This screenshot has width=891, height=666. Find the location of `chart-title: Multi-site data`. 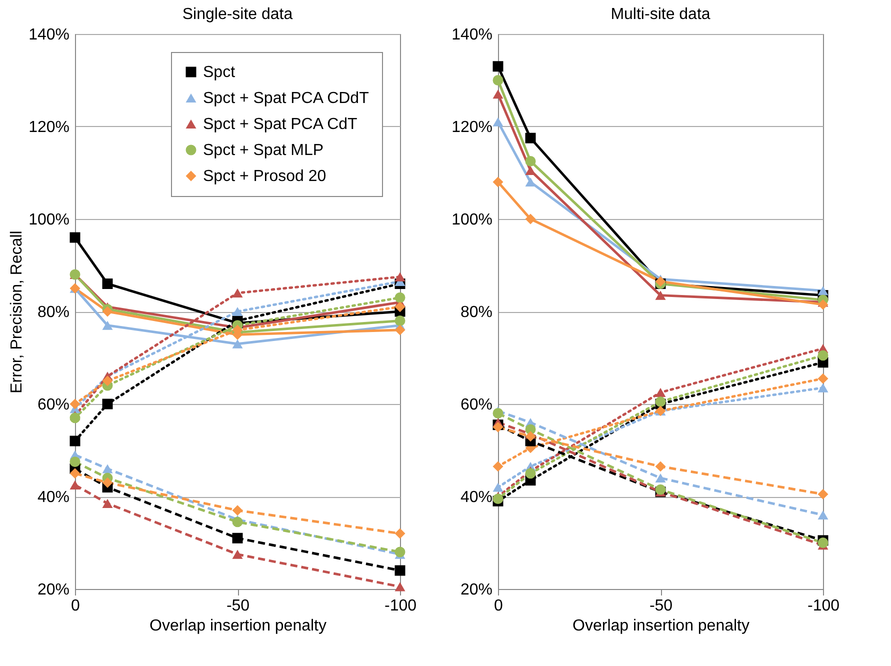

chart-title: Multi-site data is located at coordinates (660, 14).